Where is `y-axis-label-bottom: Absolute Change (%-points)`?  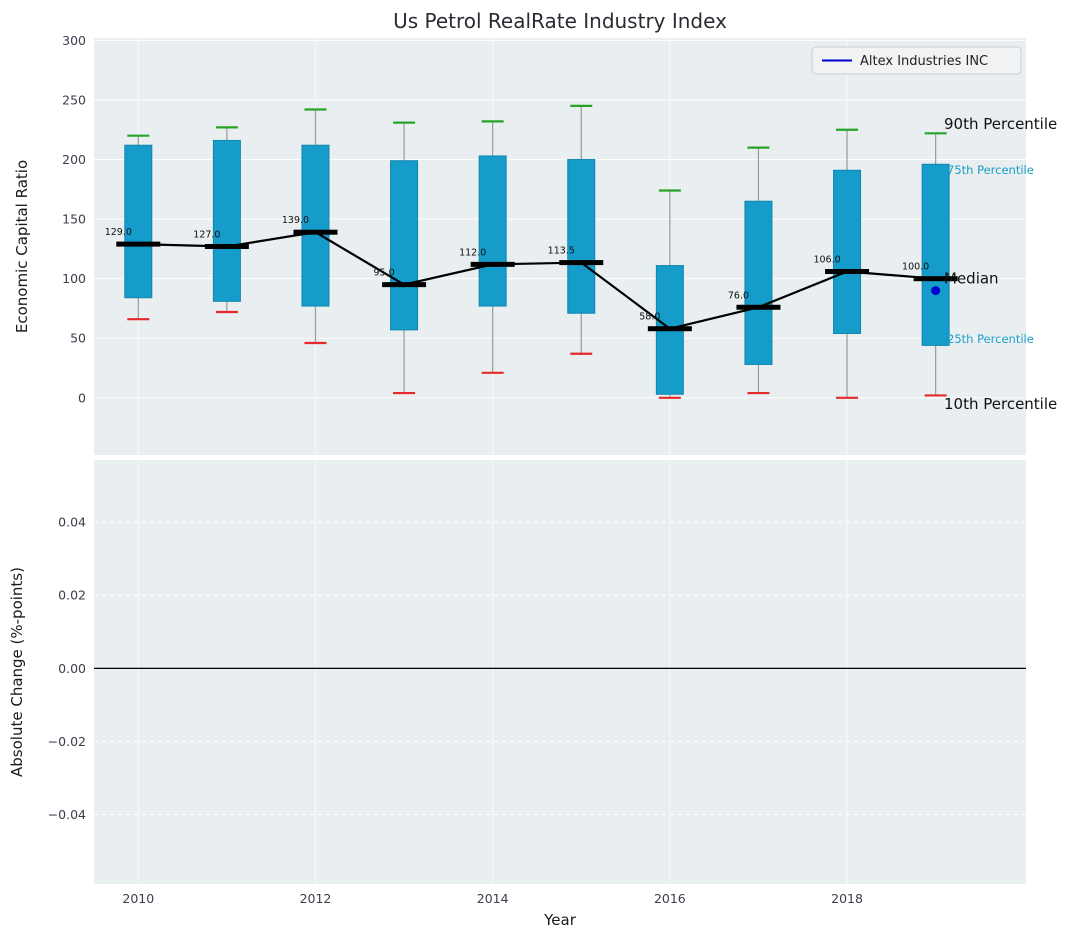 y-axis-label-bottom: Absolute Change (%-points) is located at coordinates (17, 672).